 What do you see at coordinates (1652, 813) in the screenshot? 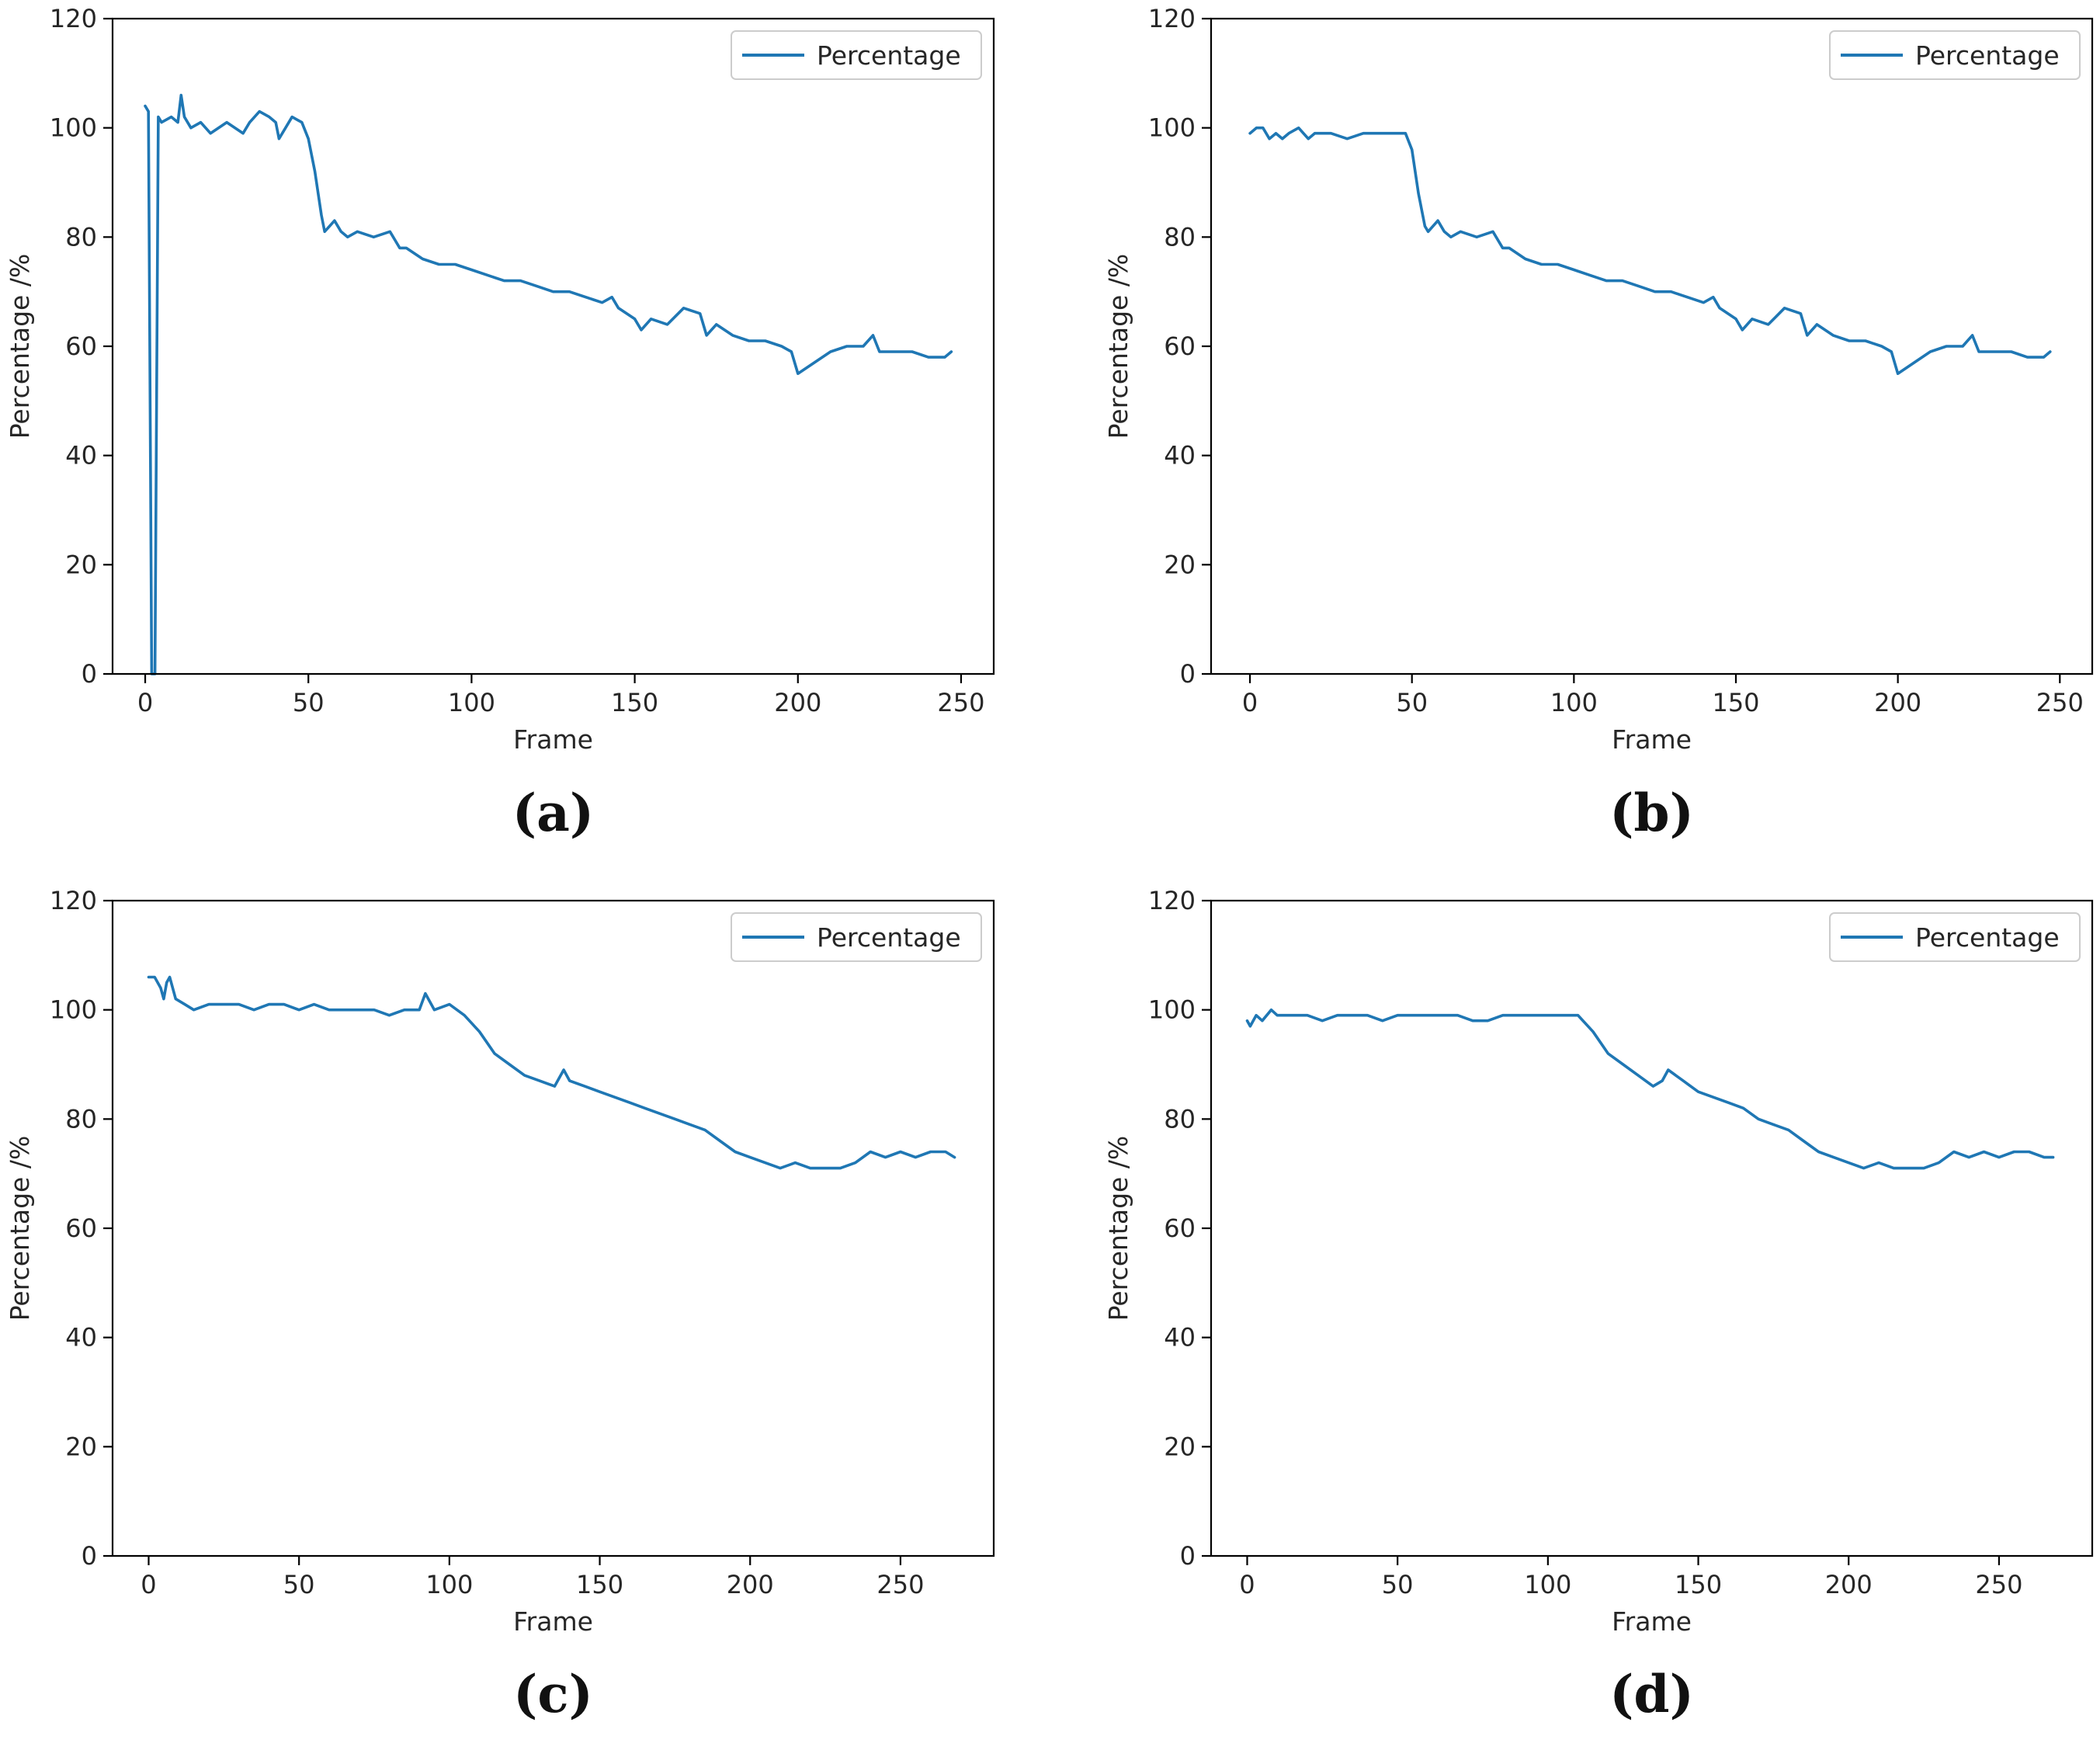
I see `panel-label: (b)` at bounding box center [1652, 813].